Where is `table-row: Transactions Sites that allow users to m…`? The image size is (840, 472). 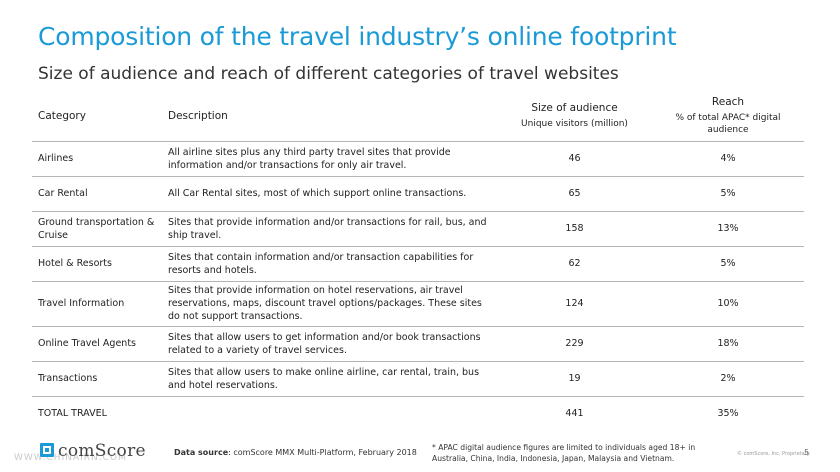 table-row: Transactions Sites that allow users to m… is located at coordinates (418, 379).